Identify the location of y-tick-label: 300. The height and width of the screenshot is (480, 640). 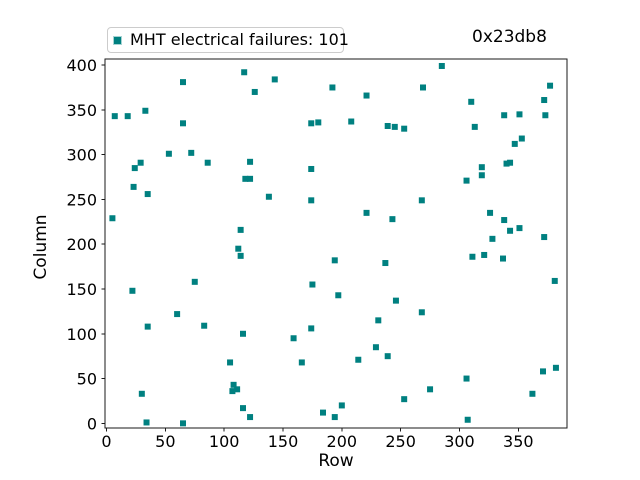
(81, 155).